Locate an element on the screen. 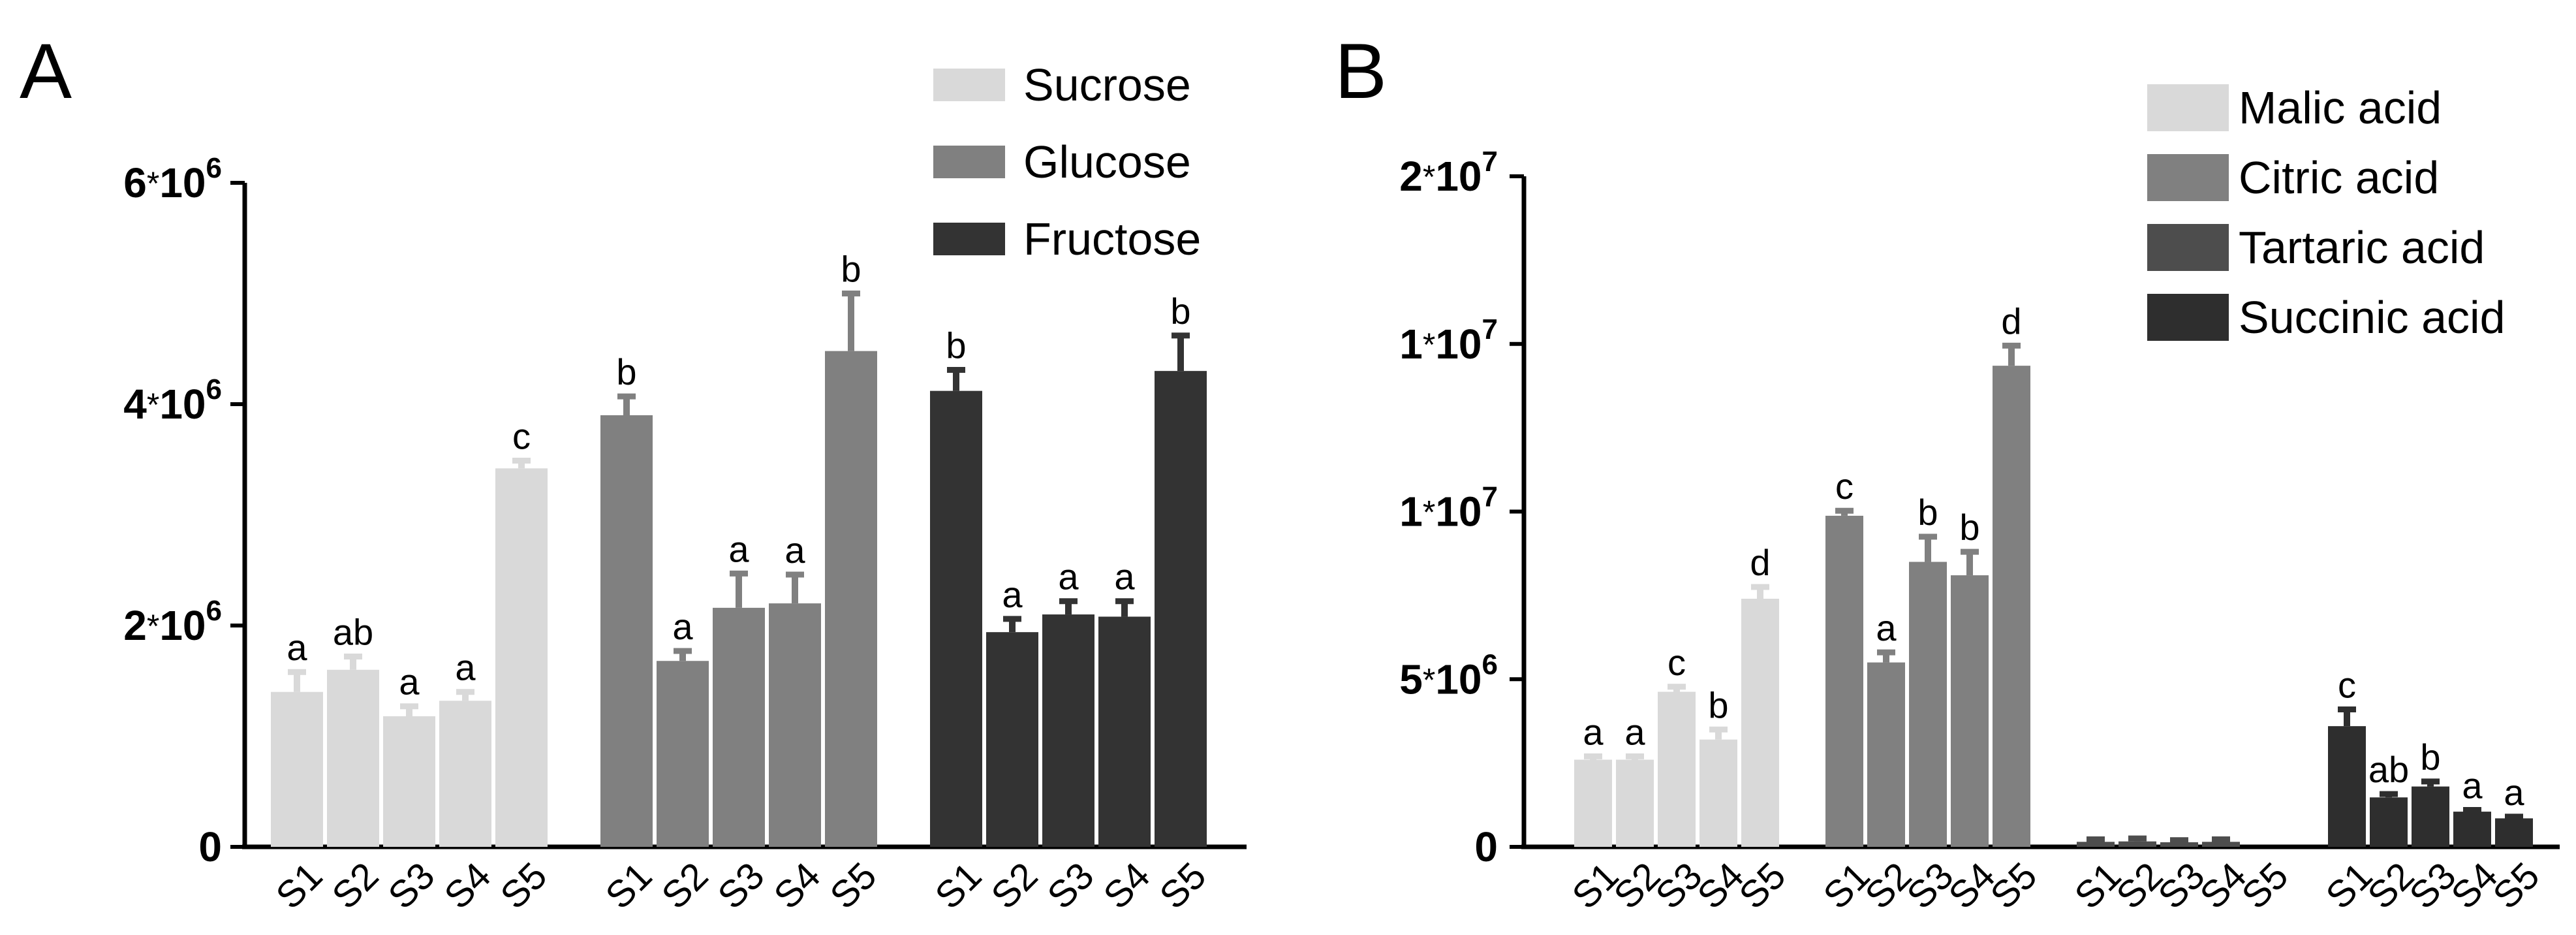  legend: Sucrose Glucose Fructose is located at coordinates (1067, 161).